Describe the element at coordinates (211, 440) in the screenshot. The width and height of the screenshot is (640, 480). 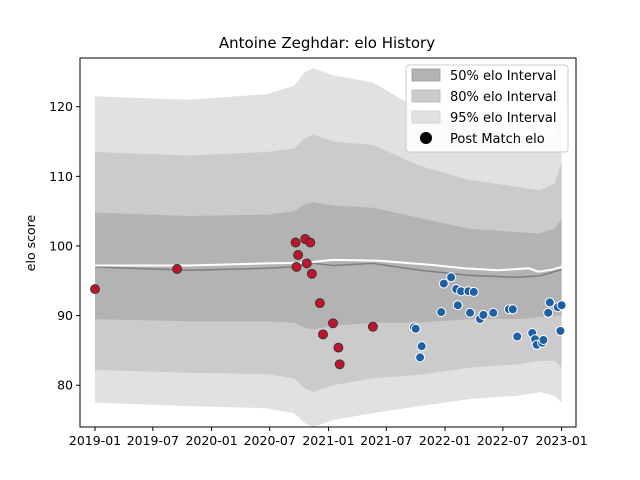
I see `x-tick-label: 2020-01` at that location.